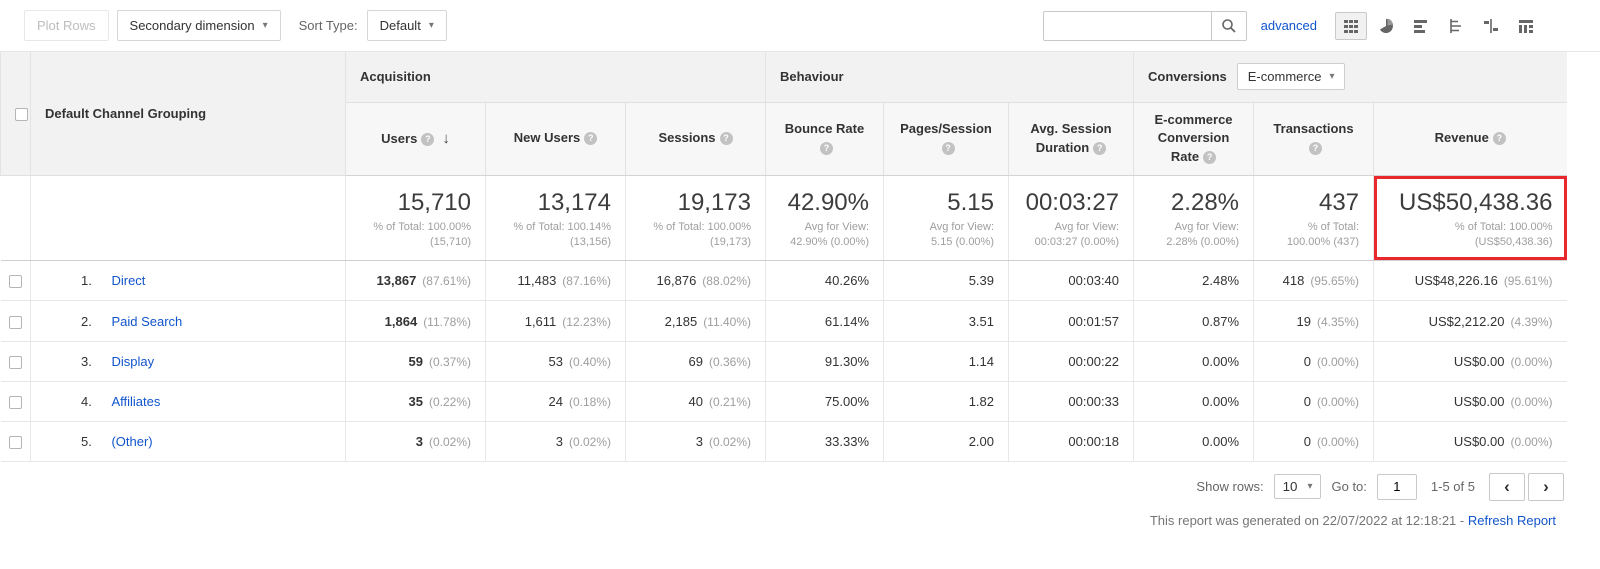 Image resolution: width=1600 pixels, height=569 pixels. I want to click on refresh-report-link: Refresh Report, so click(1511, 520).